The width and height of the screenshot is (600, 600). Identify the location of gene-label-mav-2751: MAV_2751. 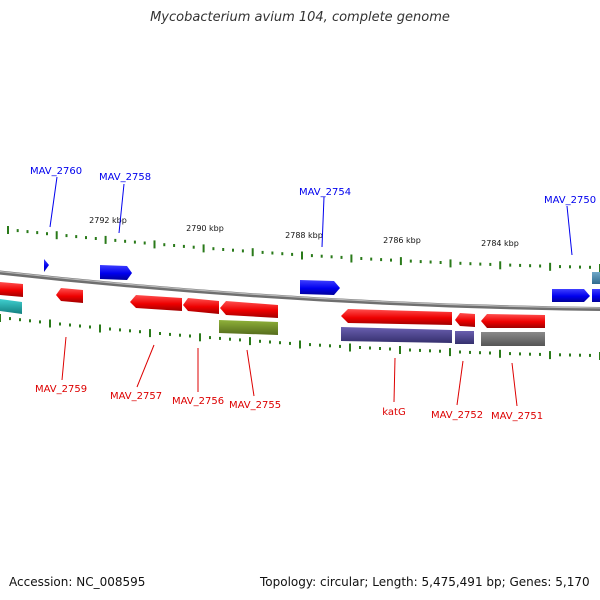
(517, 416).